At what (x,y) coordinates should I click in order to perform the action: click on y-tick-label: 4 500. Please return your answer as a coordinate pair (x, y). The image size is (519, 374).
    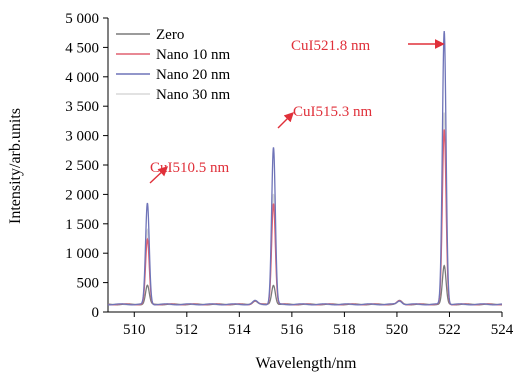
    Looking at the image, I should click on (82, 48).